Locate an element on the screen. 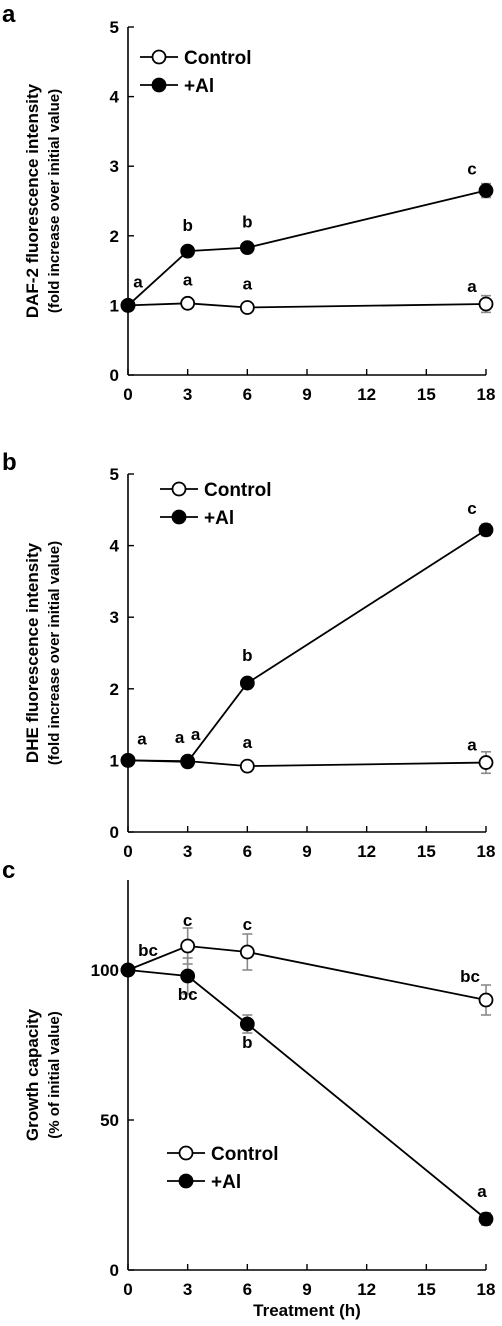 Image resolution: width=502 pixels, height=1326 pixels. y-tick-label: 4 is located at coordinates (115, 546).